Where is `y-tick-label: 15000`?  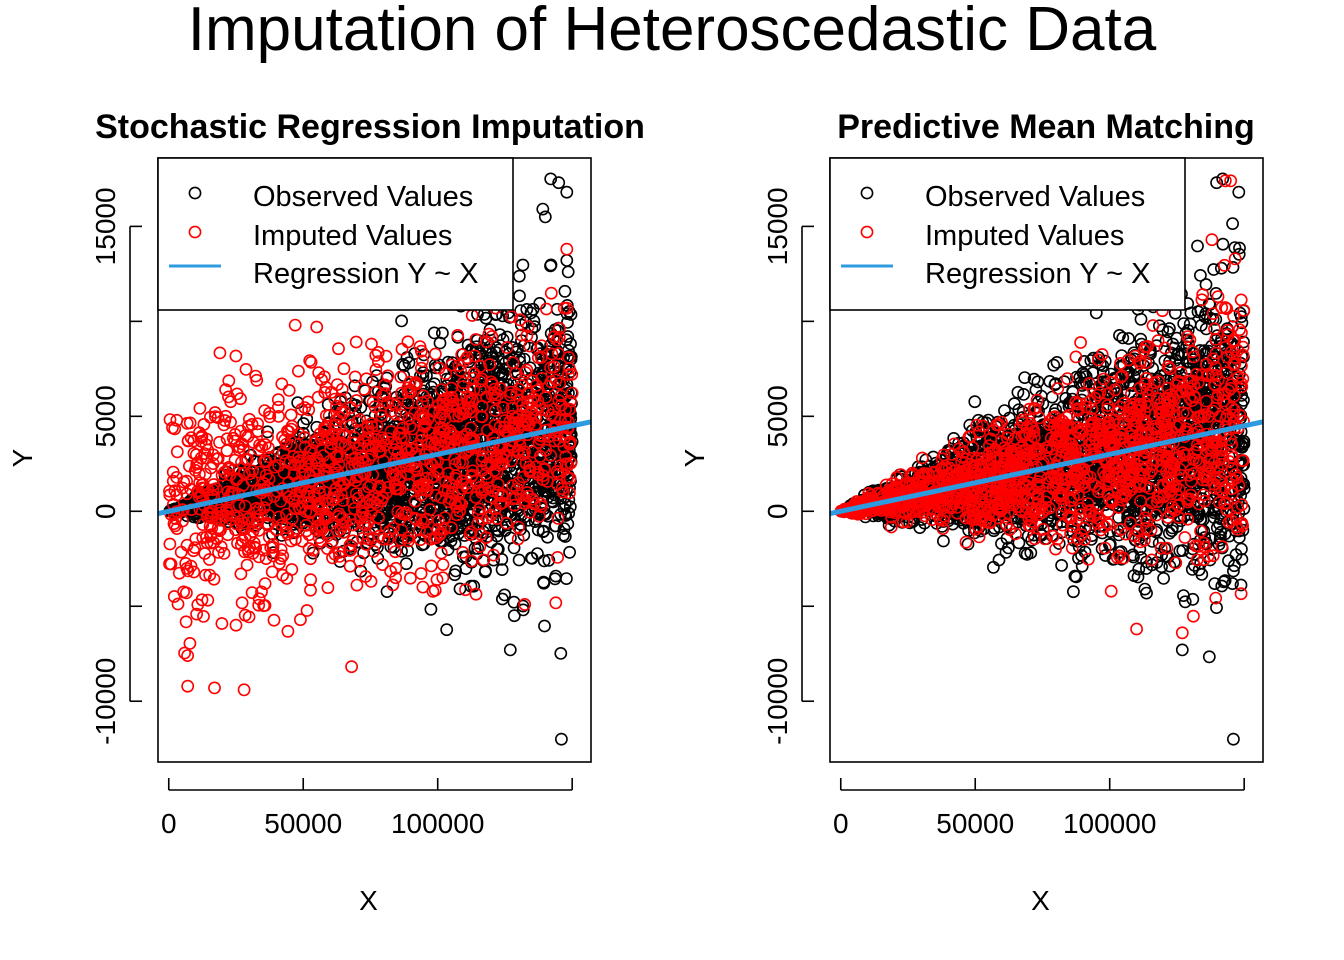 y-tick-label: 15000 is located at coordinates (105, 226).